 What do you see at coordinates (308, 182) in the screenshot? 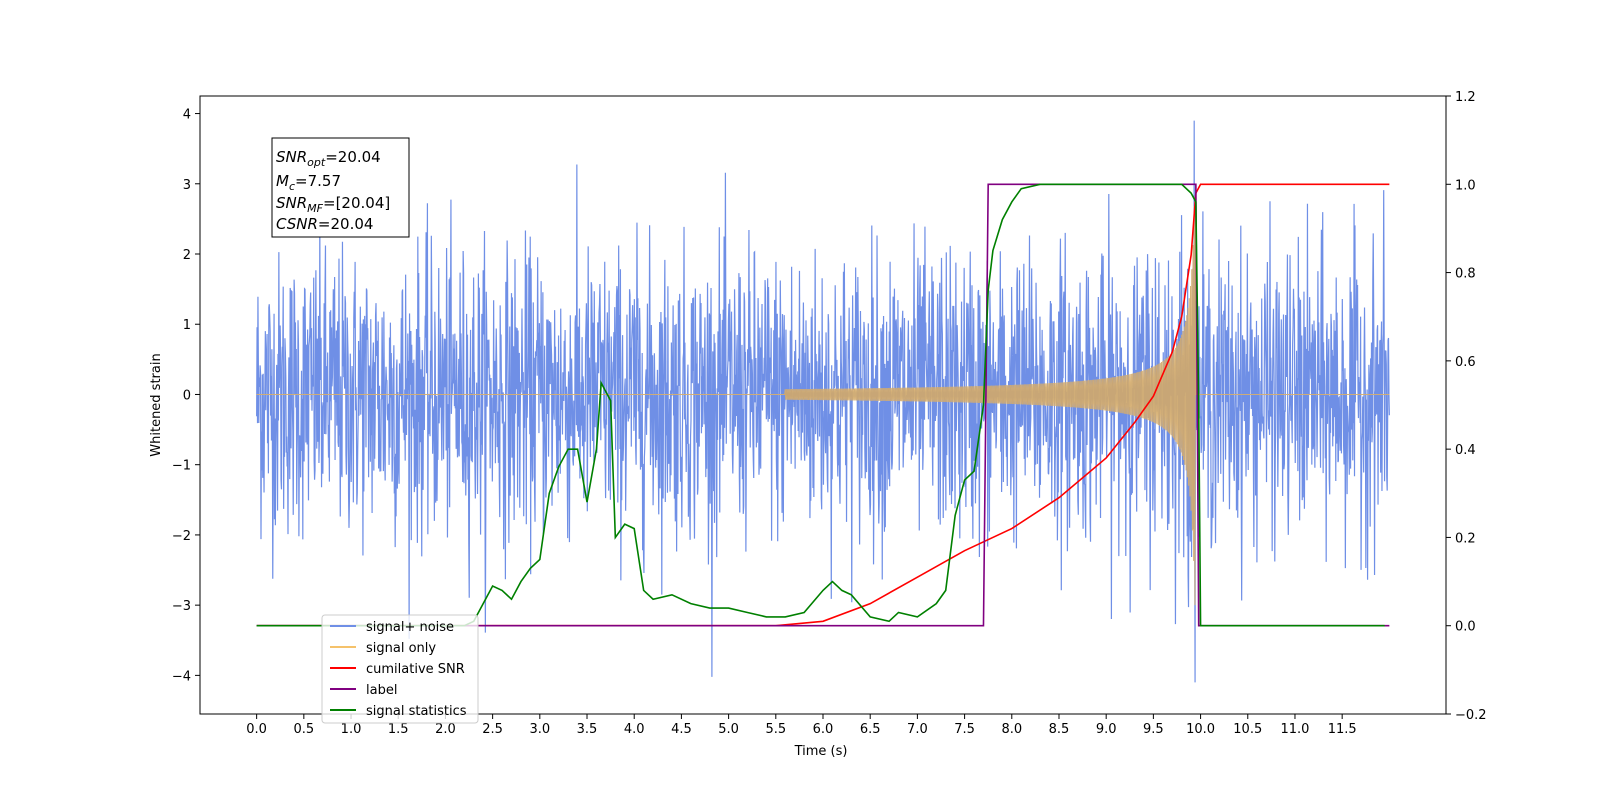
I see `annotation-mc: Mc=7.57` at bounding box center [308, 182].